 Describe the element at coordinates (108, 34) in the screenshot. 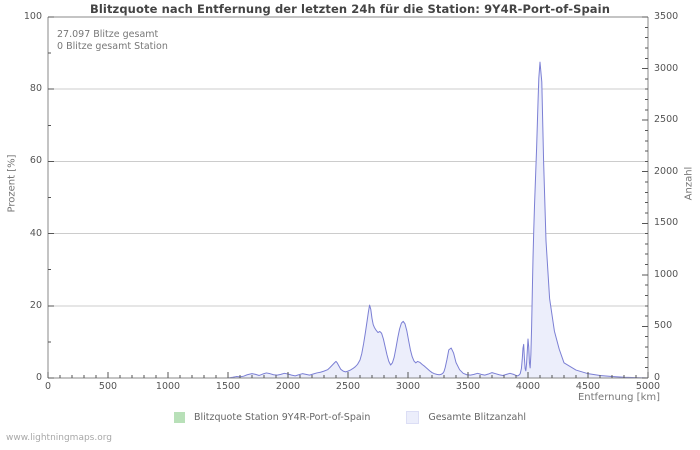

I see `annotation-total: 27.097 Blitze gesamt` at that location.